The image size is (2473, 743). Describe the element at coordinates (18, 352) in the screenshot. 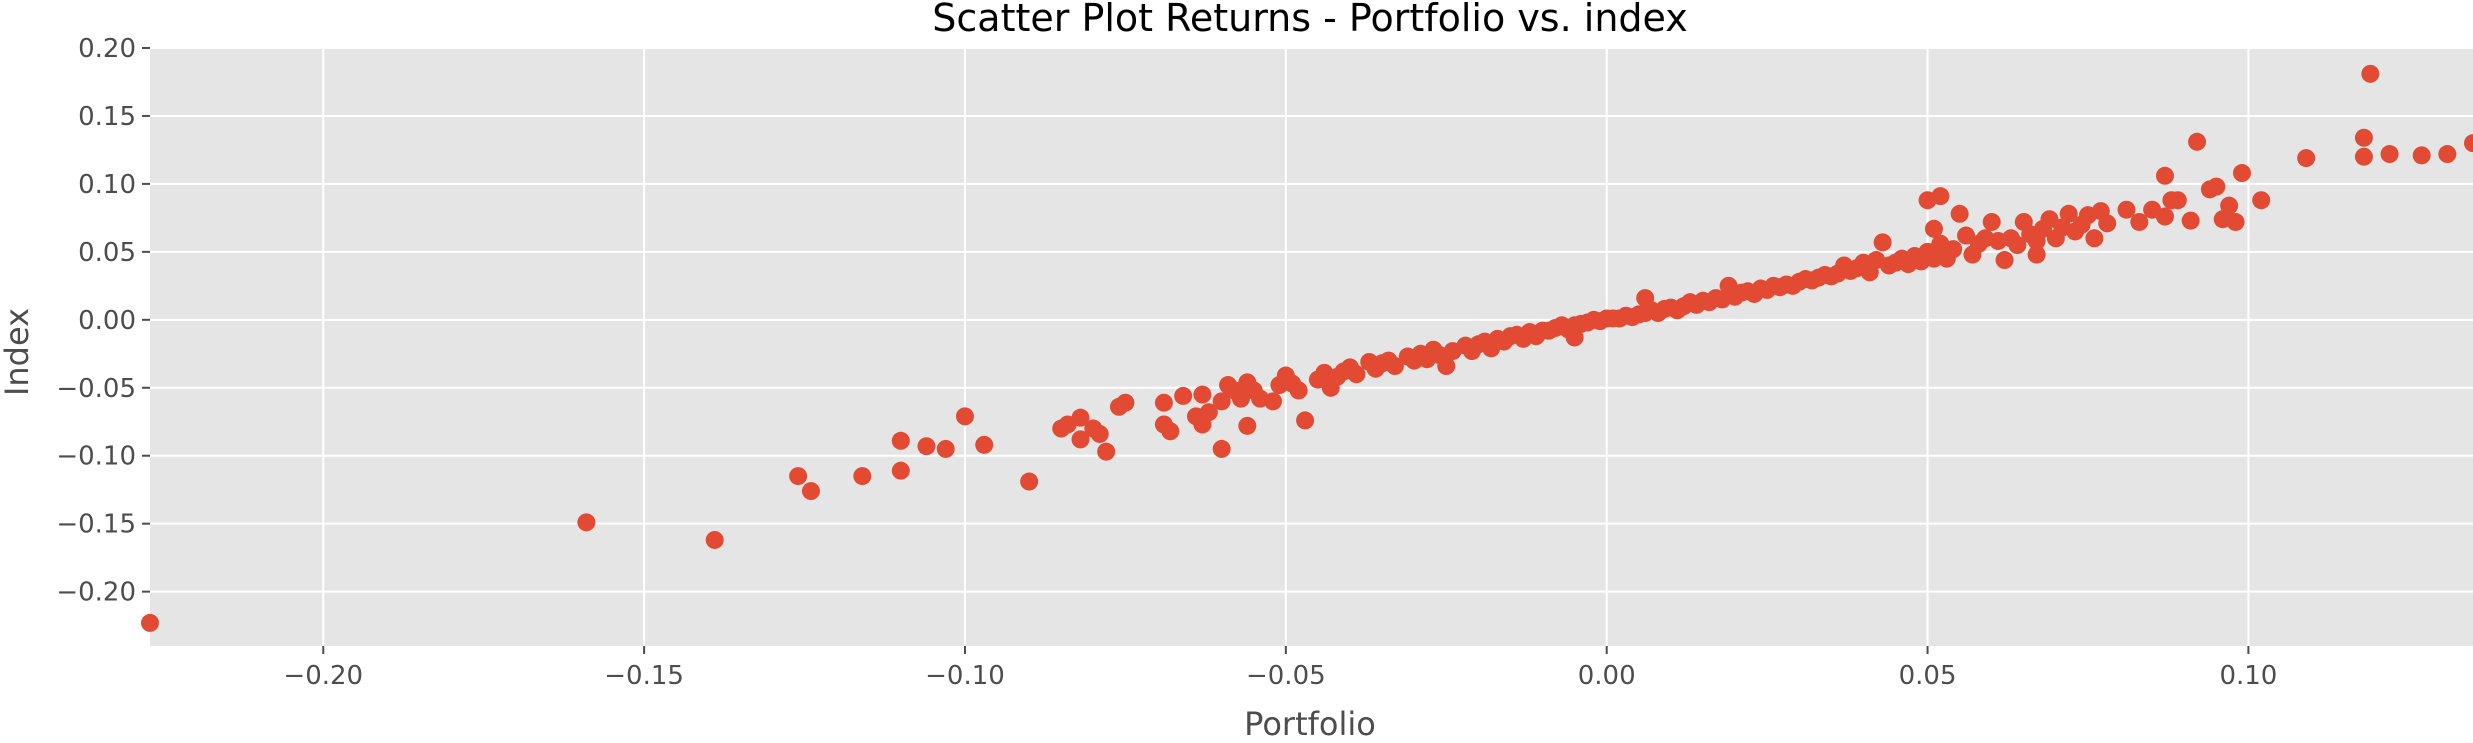

I see `y-axis-label: Index` at that location.